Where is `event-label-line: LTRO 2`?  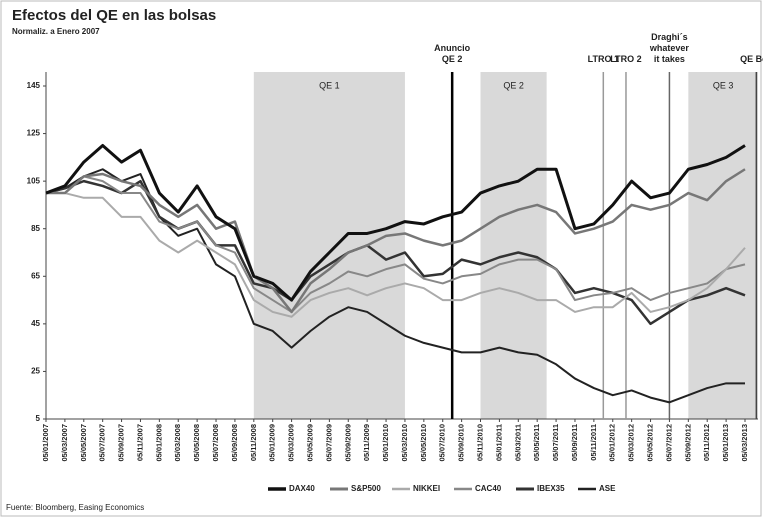
event-label-line: LTRO 2 is located at coordinates (625, 59).